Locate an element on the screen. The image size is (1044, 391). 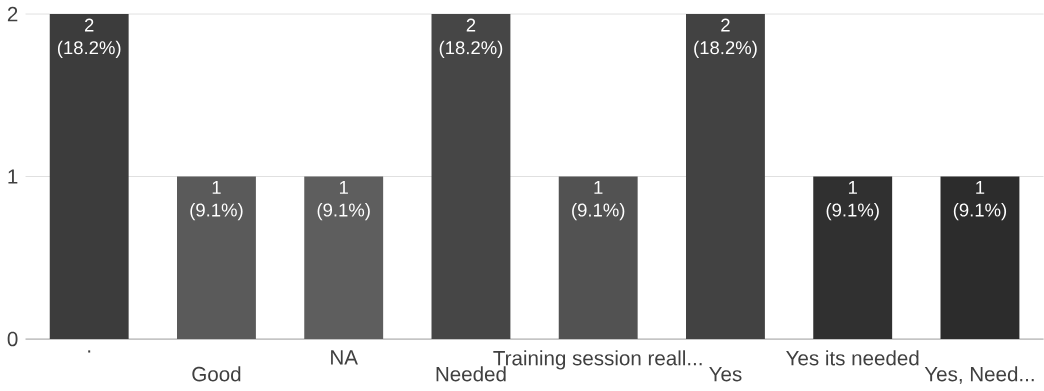
x-tick-label: Good is located at coordinates (216, 374).